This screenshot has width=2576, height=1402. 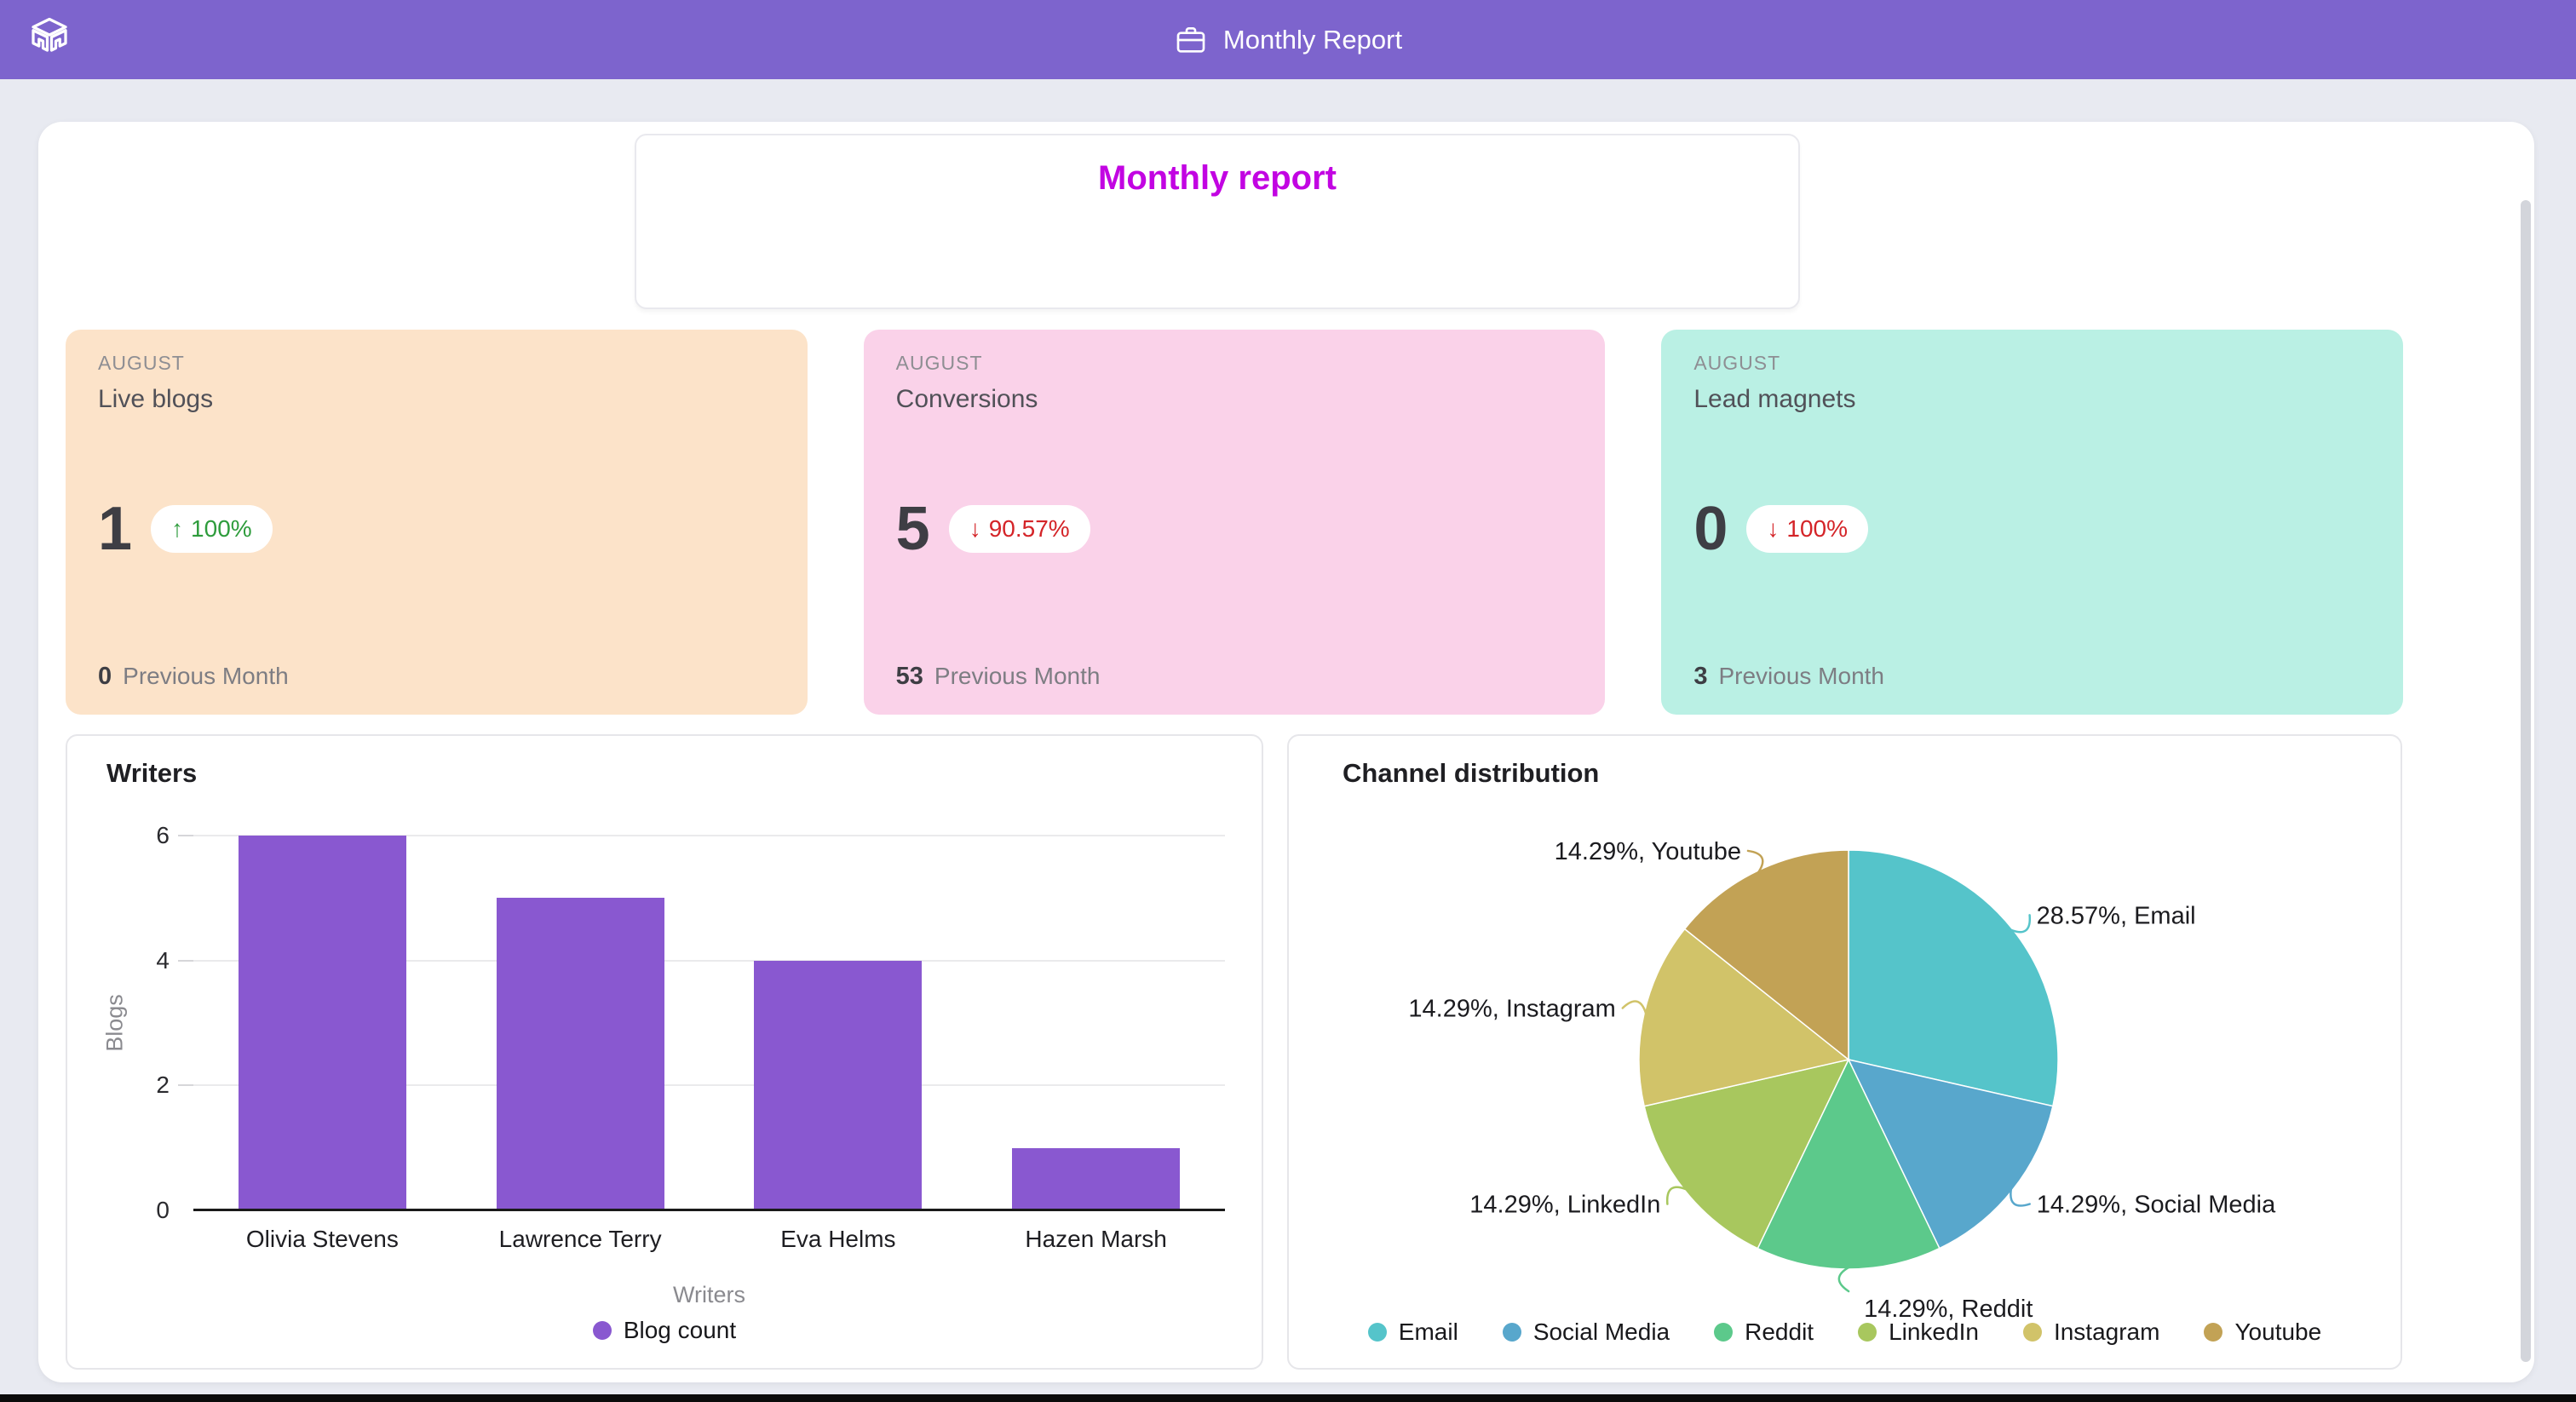 I want to click on legend-label: Youtube, so click(x=2278, y=1332).